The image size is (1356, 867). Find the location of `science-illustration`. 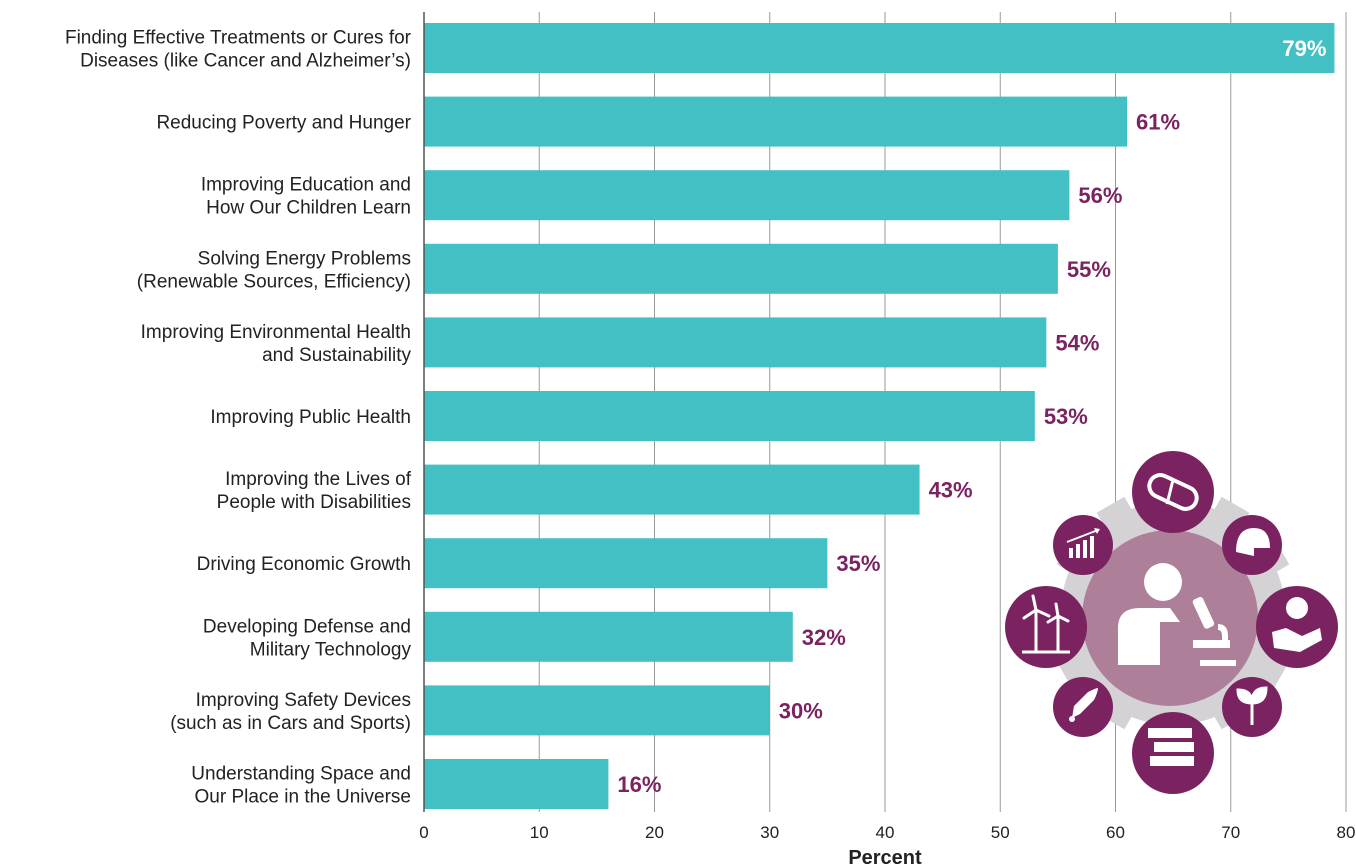

science-illustration is located at coordinates (1171, 622).